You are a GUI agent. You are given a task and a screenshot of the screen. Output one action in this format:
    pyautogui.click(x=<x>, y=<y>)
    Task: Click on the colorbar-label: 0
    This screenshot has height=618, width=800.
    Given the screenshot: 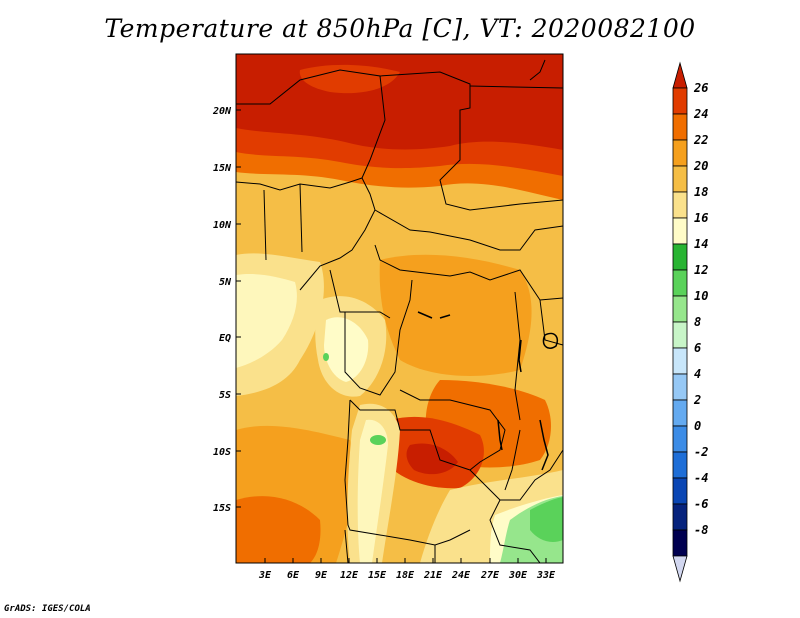 What is the action you would take?
    pyautogui.click(x=697, y=426)
    